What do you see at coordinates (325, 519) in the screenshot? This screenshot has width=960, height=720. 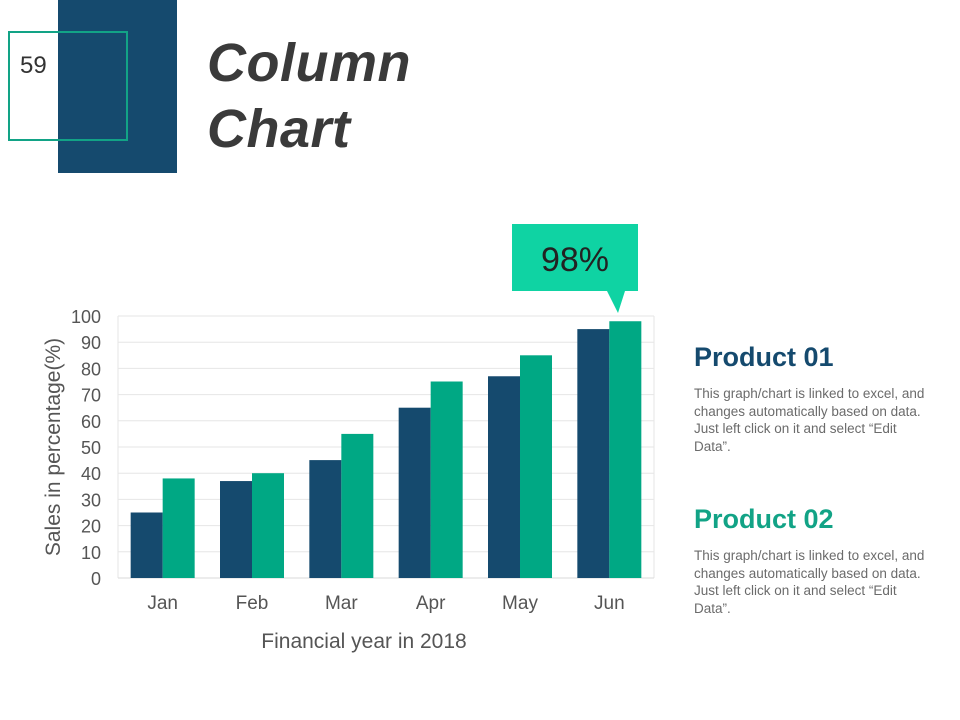 I see `bar-series-1-mar` at bounding box center [325, 519].